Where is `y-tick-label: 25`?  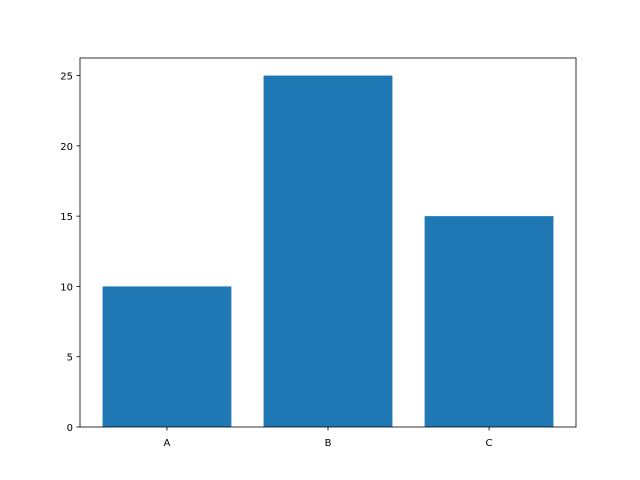
y-tick-label: 25 is located at coordinates (66, 77).